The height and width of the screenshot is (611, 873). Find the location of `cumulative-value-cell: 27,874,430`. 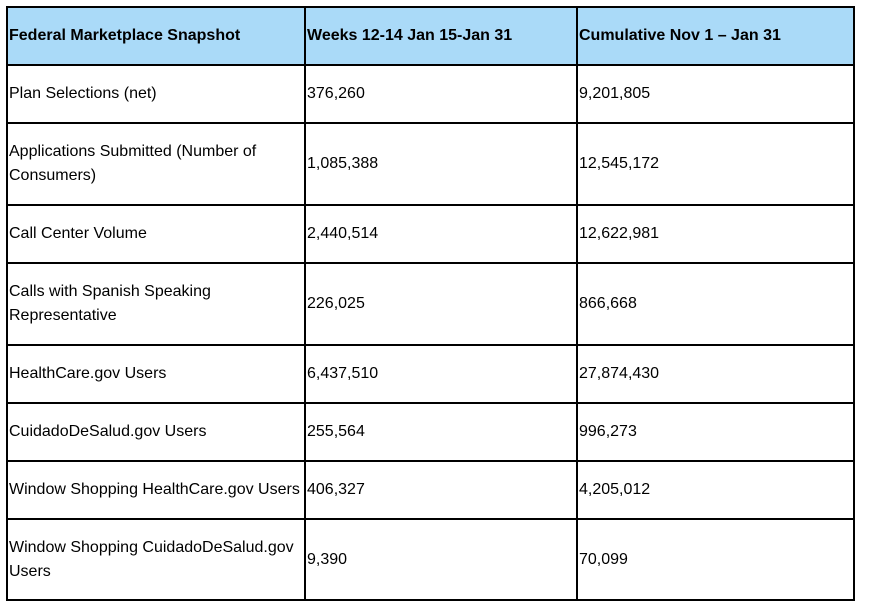

cumulative-value-cell: 27,874,430 is located at coordinates (715, 374).